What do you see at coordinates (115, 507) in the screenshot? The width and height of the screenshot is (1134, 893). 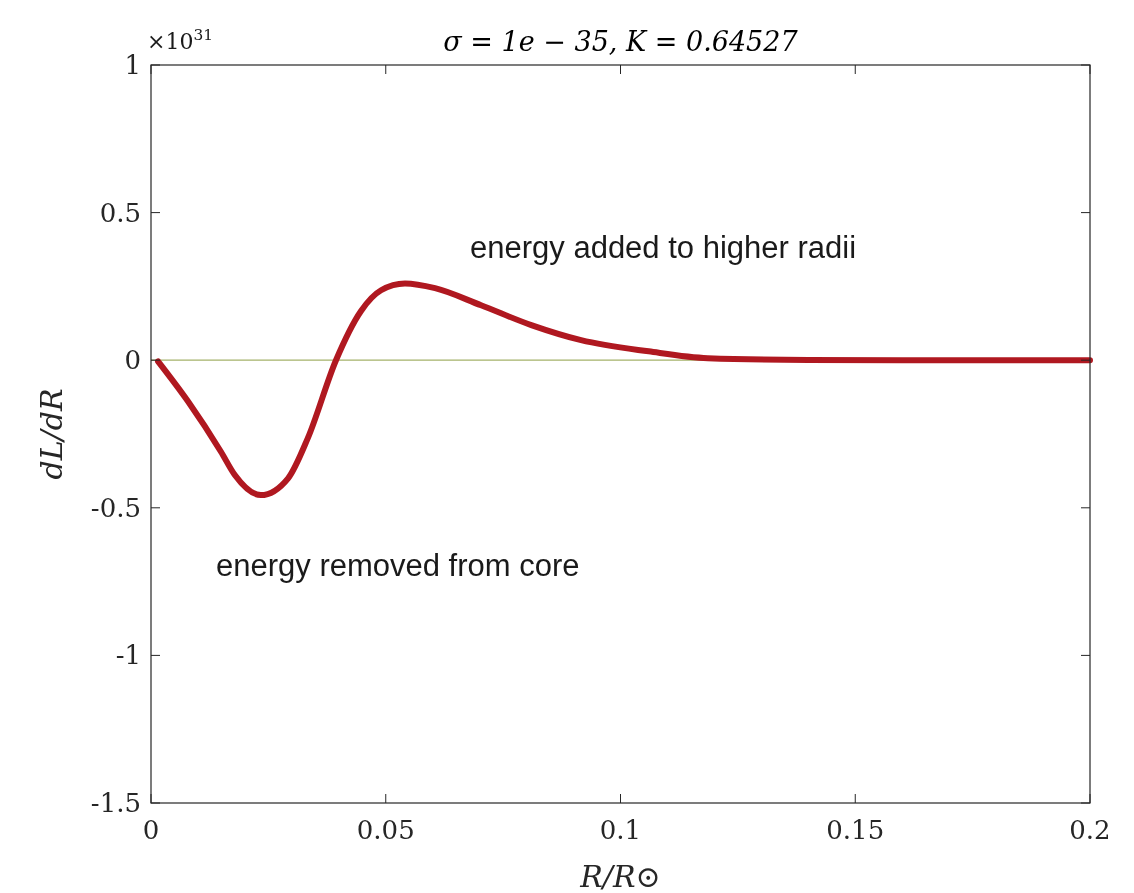 I see `y-tick-label: -0.5` at bounding box center [115, 507].